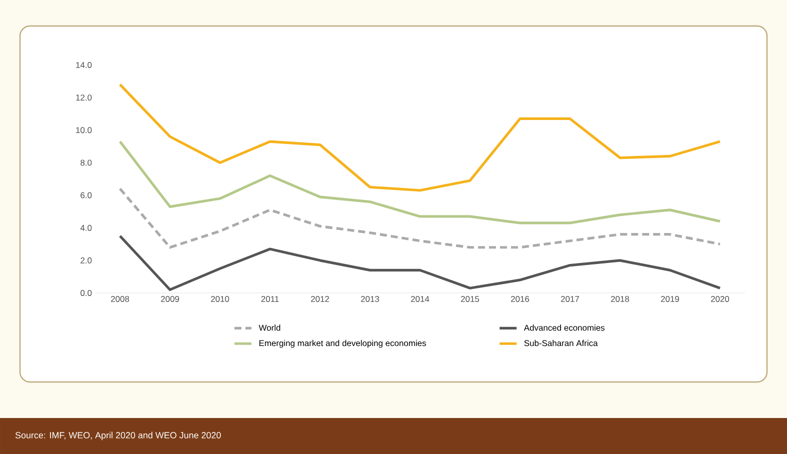 This screenshot has width=787, height=454. What do you see at coordinates (564, 327) in the screenshot?
I see `legend-label: Advanced economies` at bounding box center [564, 327].